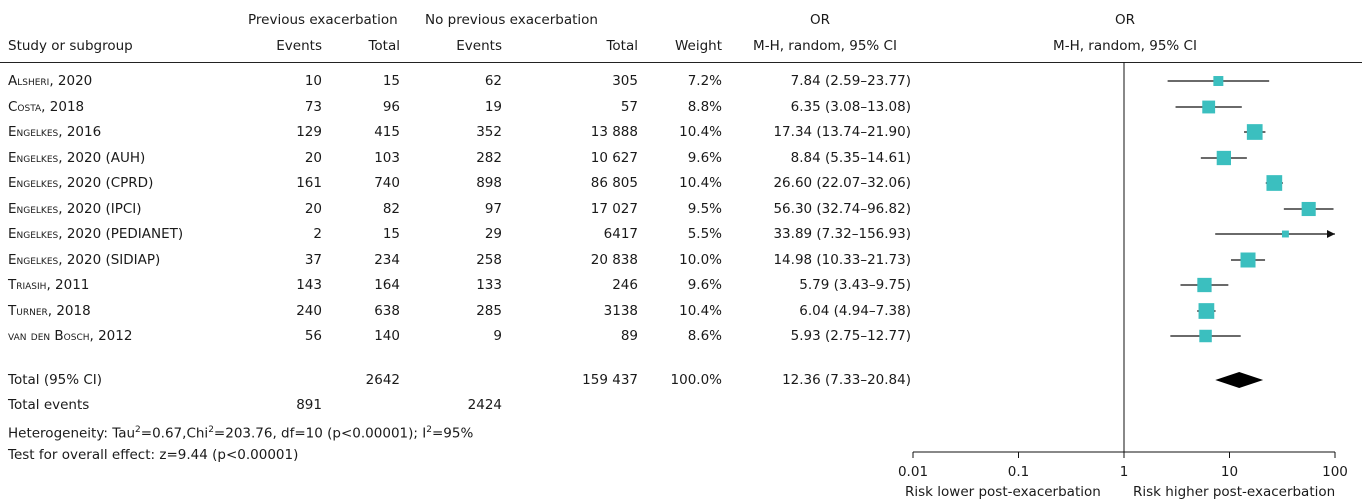  Describe the element at coordinates (850, 336) in the screenshot. I see `ci-cell: 5.93 (2.75–12.77)` at that location.